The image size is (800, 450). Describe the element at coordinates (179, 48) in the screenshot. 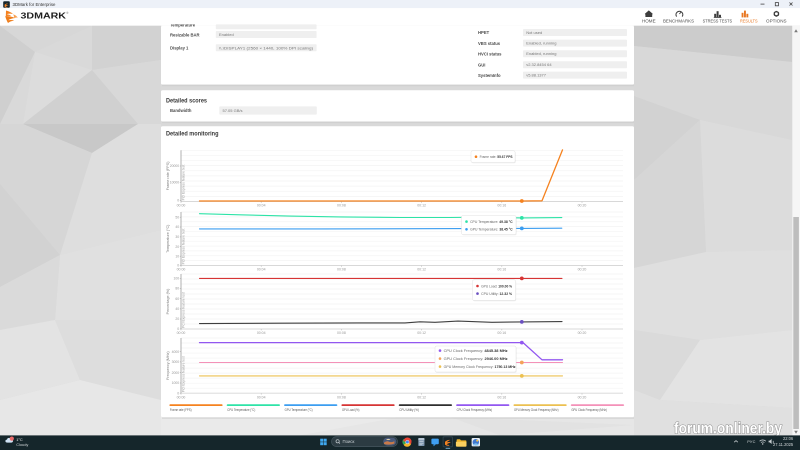

I see `svg-text: Display 1` at that location.